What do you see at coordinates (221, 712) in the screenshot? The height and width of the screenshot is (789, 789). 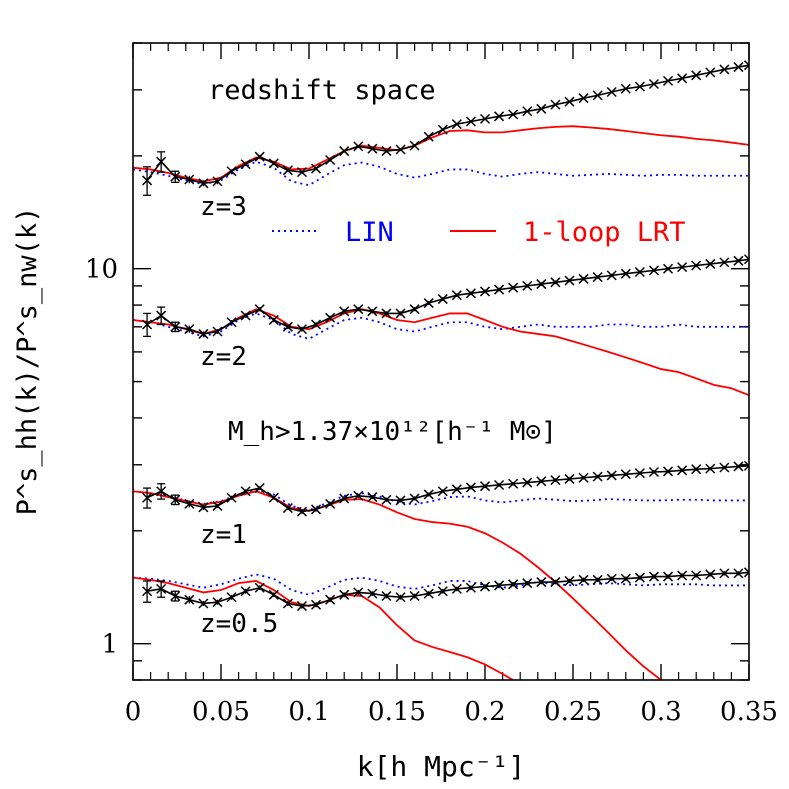 I see `x-tick-label: 0.05` at bounding box center [221, 712].